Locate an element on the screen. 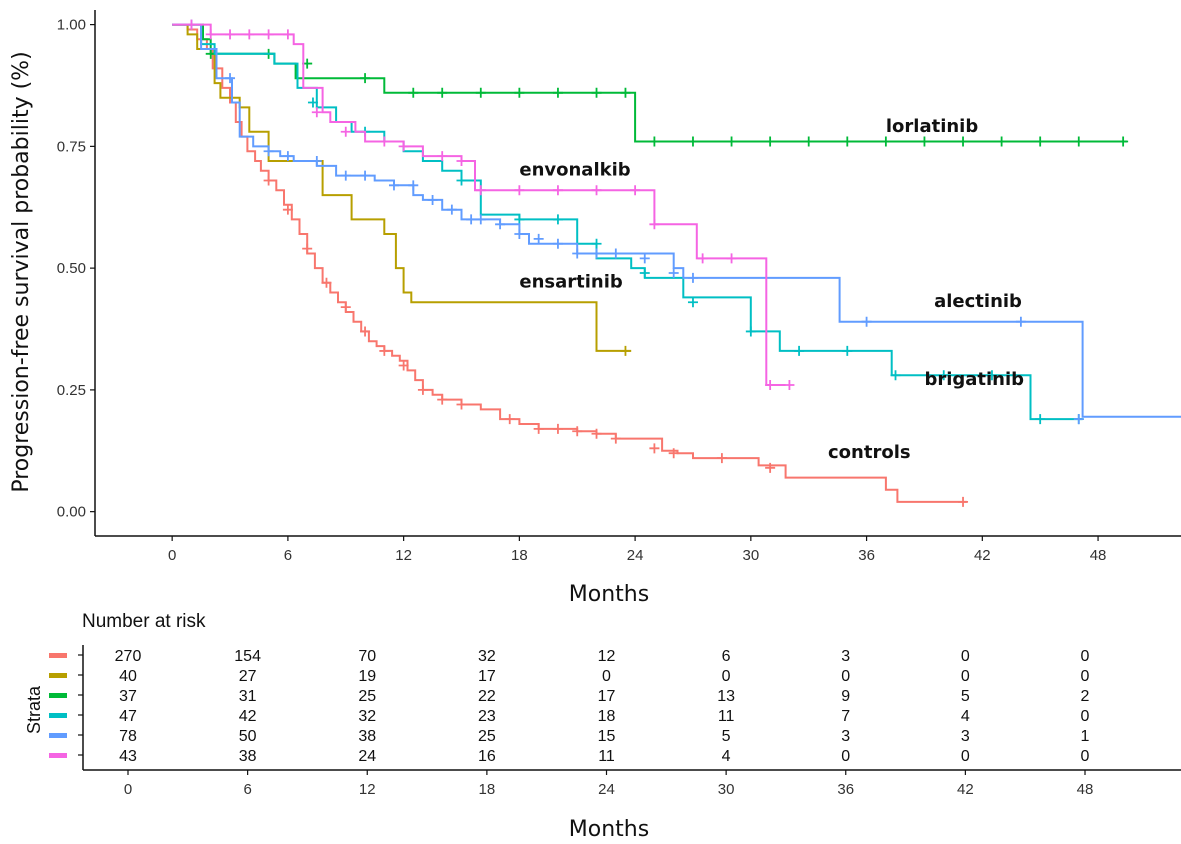 This screenshot has height=844, width=1181. risk-count: 18 is located at coordinates (607, 716).